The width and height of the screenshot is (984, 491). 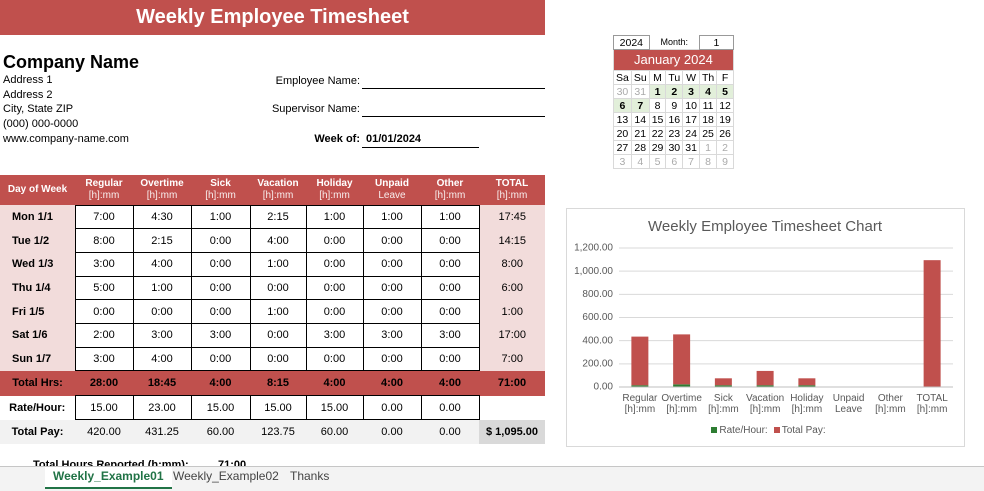 I want to click on month-label: Month:, so click(x=674, y=42).